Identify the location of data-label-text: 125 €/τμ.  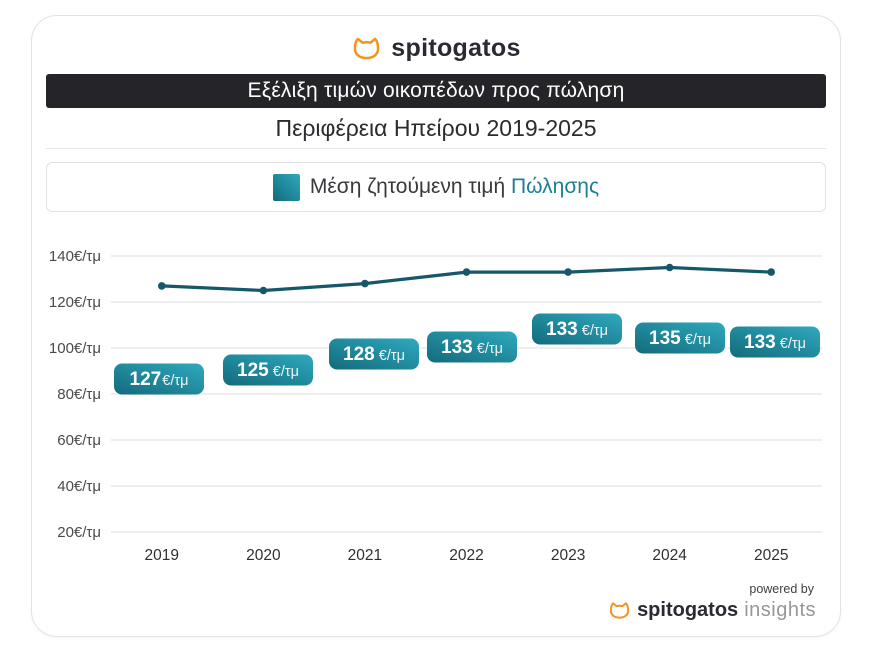
(268, 370).